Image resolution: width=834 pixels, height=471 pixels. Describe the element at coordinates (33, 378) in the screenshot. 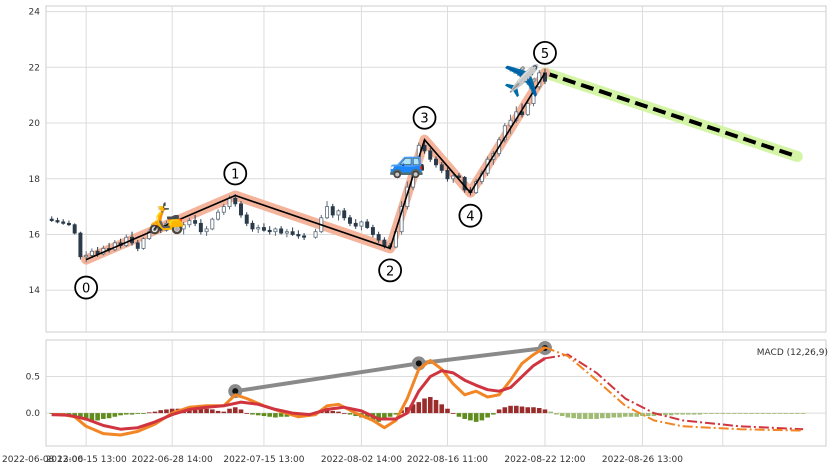

I see `macd-y-tick-label: 0.5` at that location.